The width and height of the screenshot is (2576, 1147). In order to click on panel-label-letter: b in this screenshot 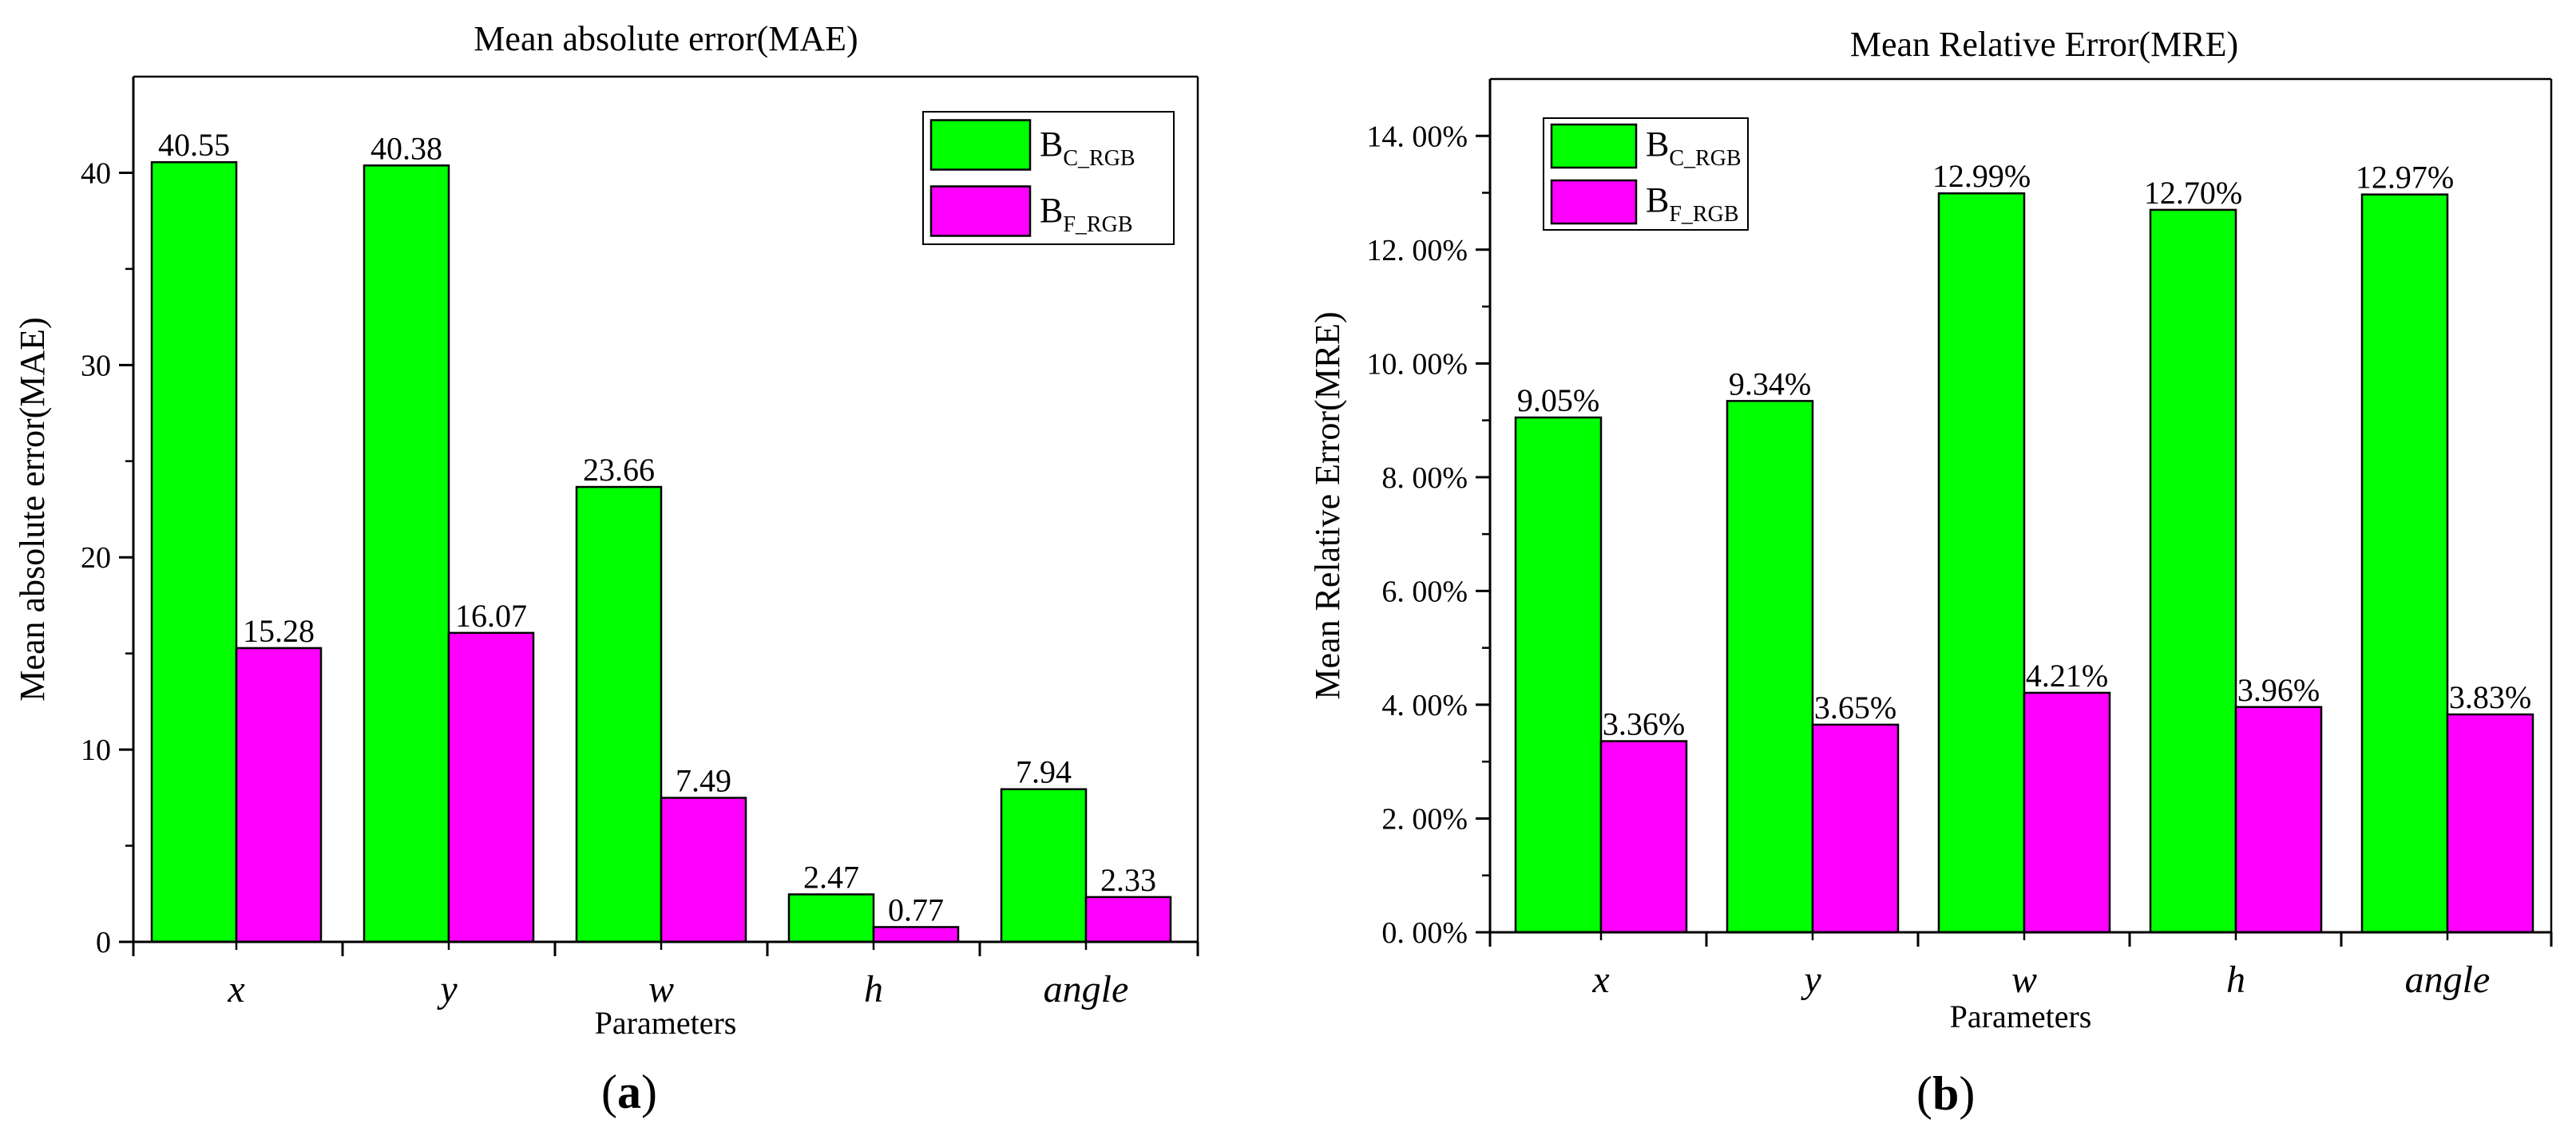, I will do `click(1945, 1093)`.